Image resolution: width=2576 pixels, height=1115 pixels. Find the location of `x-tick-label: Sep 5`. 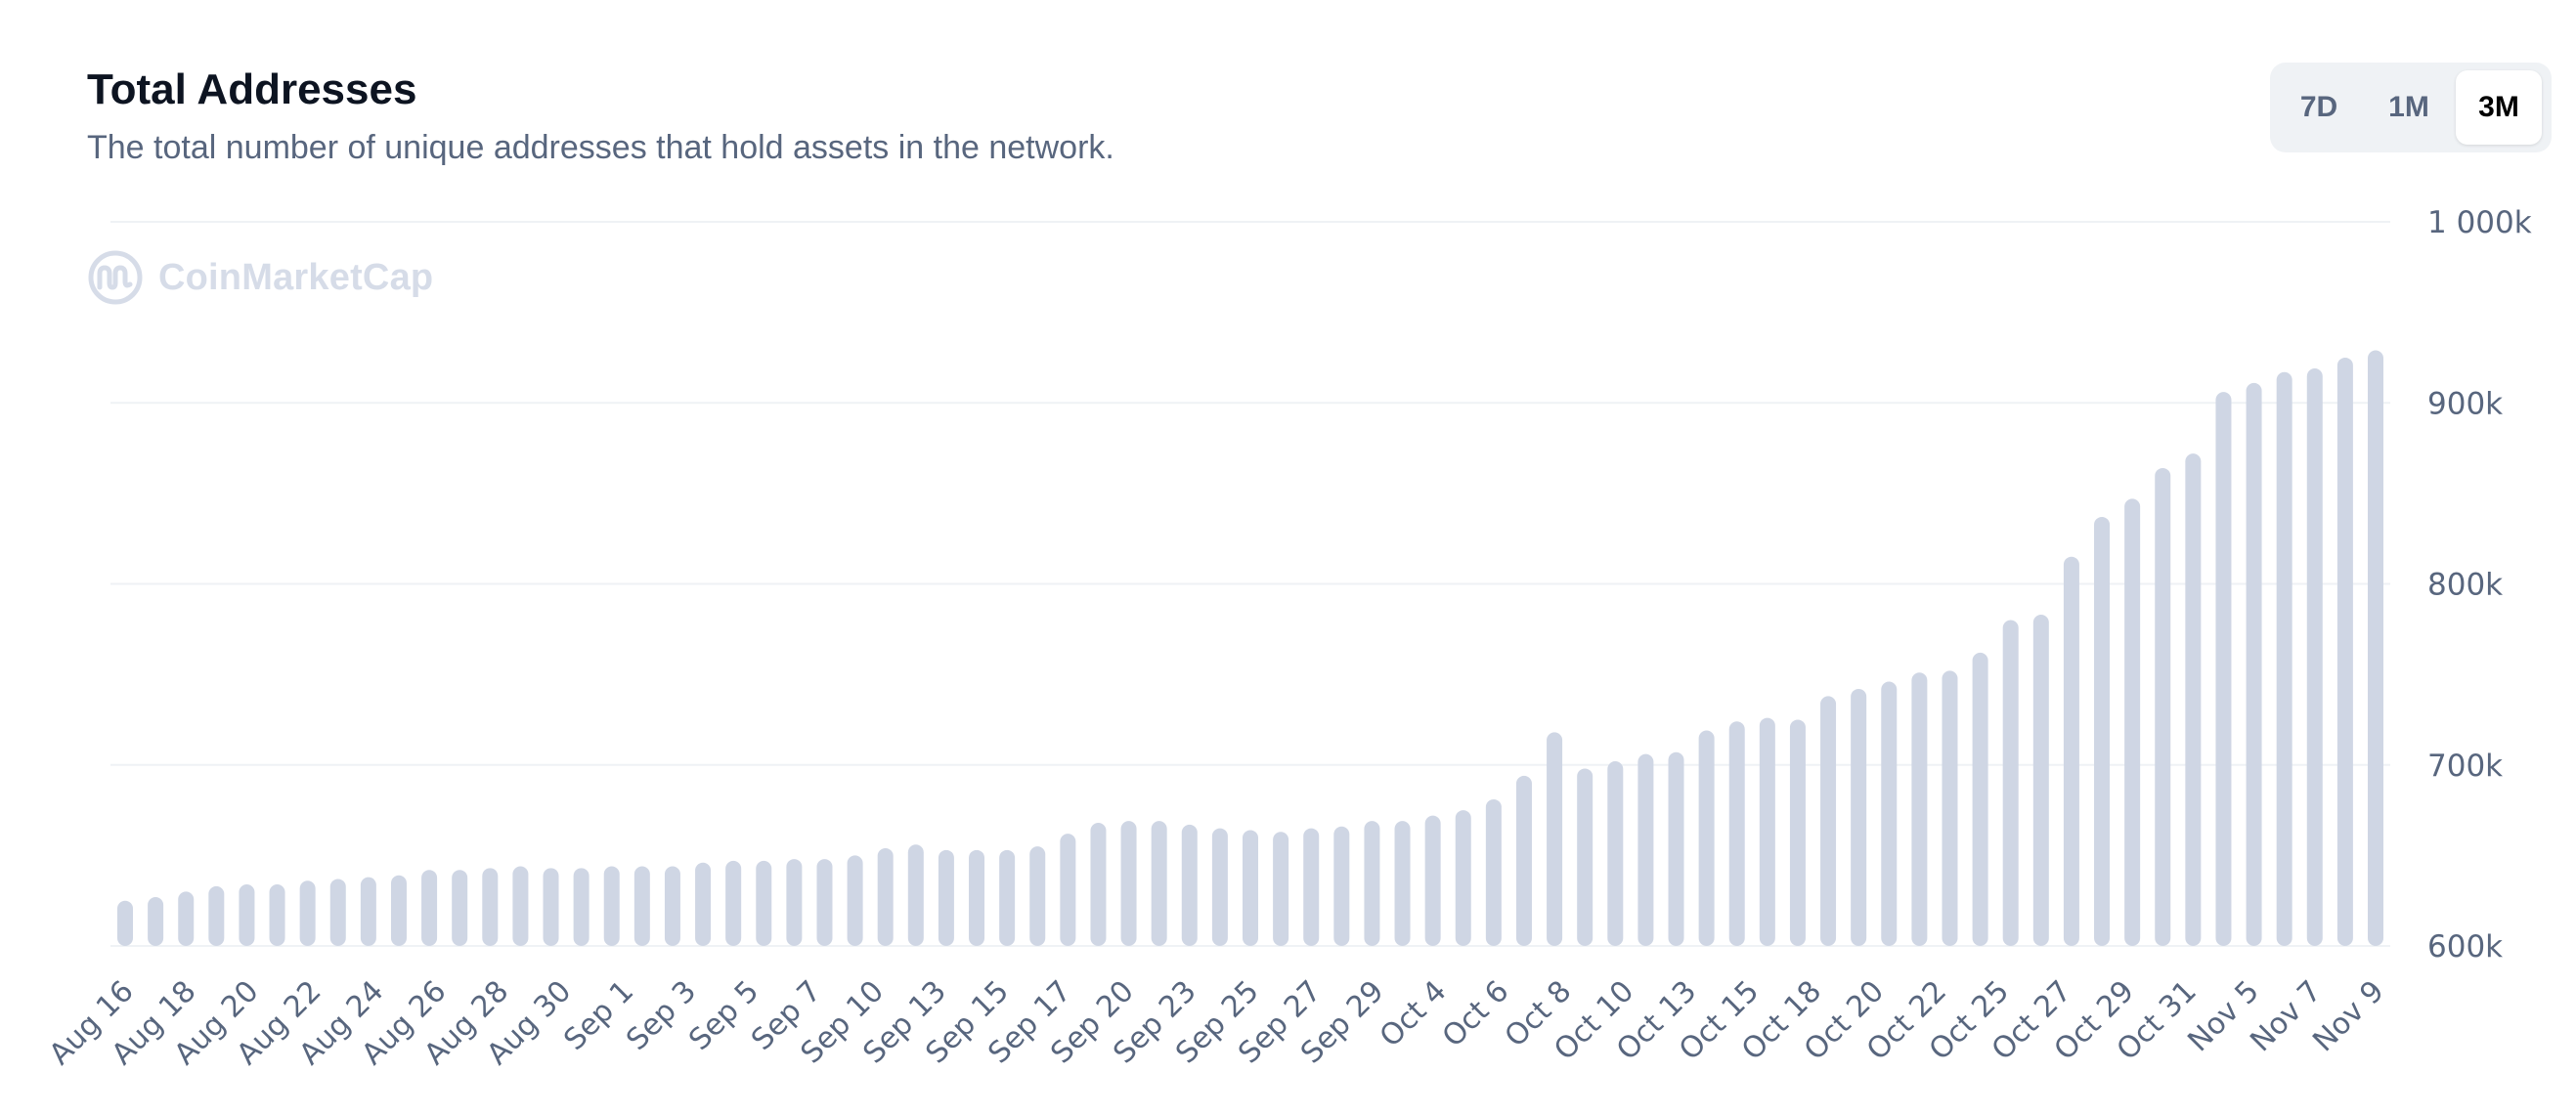

x-tick-label: Sep 5 is located at coordinates (723, 1015).